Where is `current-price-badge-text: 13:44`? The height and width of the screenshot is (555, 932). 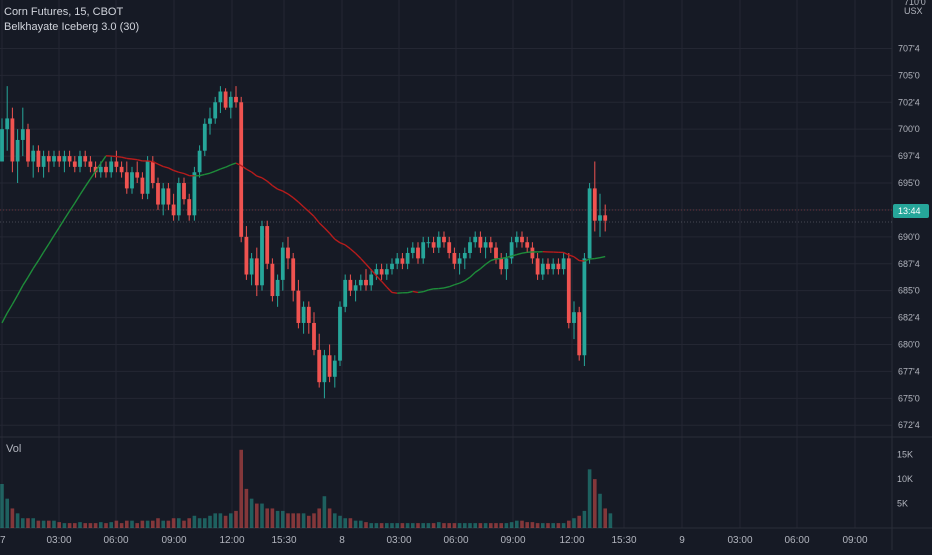 current-price-badge-text: 13:44 is located at coordinates (909, 211).